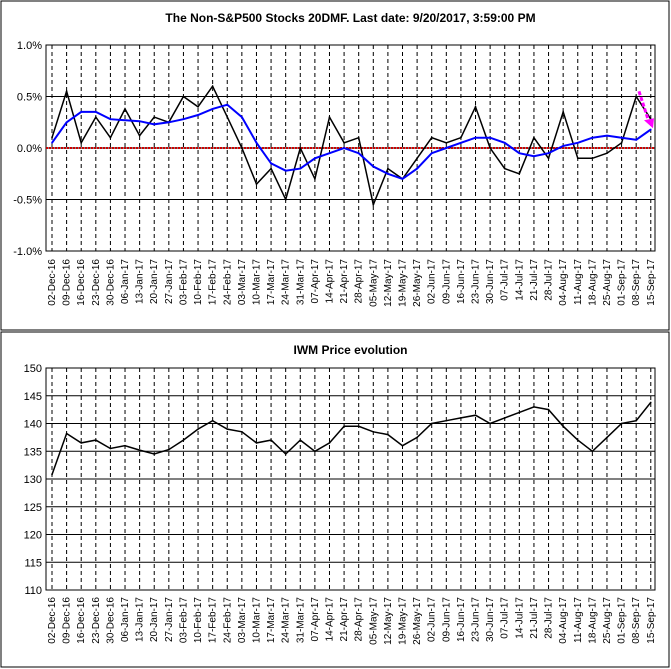  Describe the element at coordinates (140, 619) in the screenshot. I see `x-tick-label: 13-Jan-17` at that location.